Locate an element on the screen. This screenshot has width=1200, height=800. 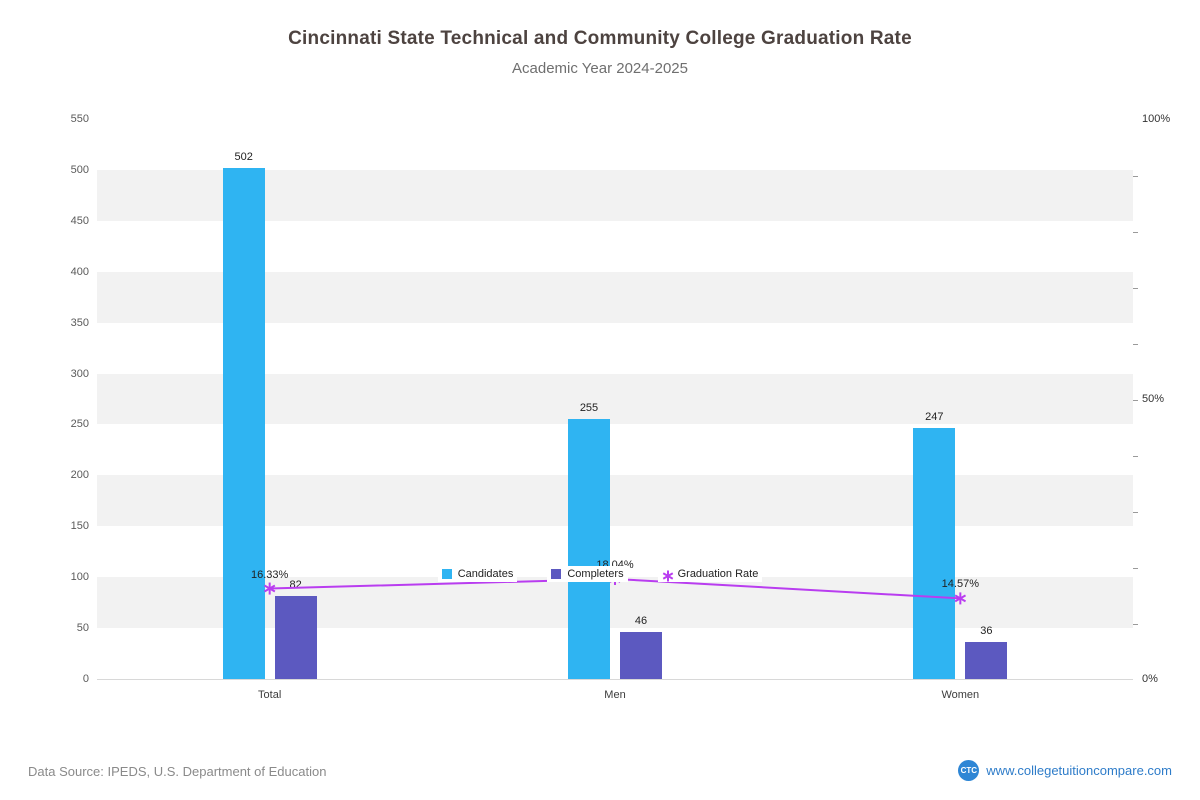
graduation-rate-point-label: 14.57% is located at coordinates (960, 584).